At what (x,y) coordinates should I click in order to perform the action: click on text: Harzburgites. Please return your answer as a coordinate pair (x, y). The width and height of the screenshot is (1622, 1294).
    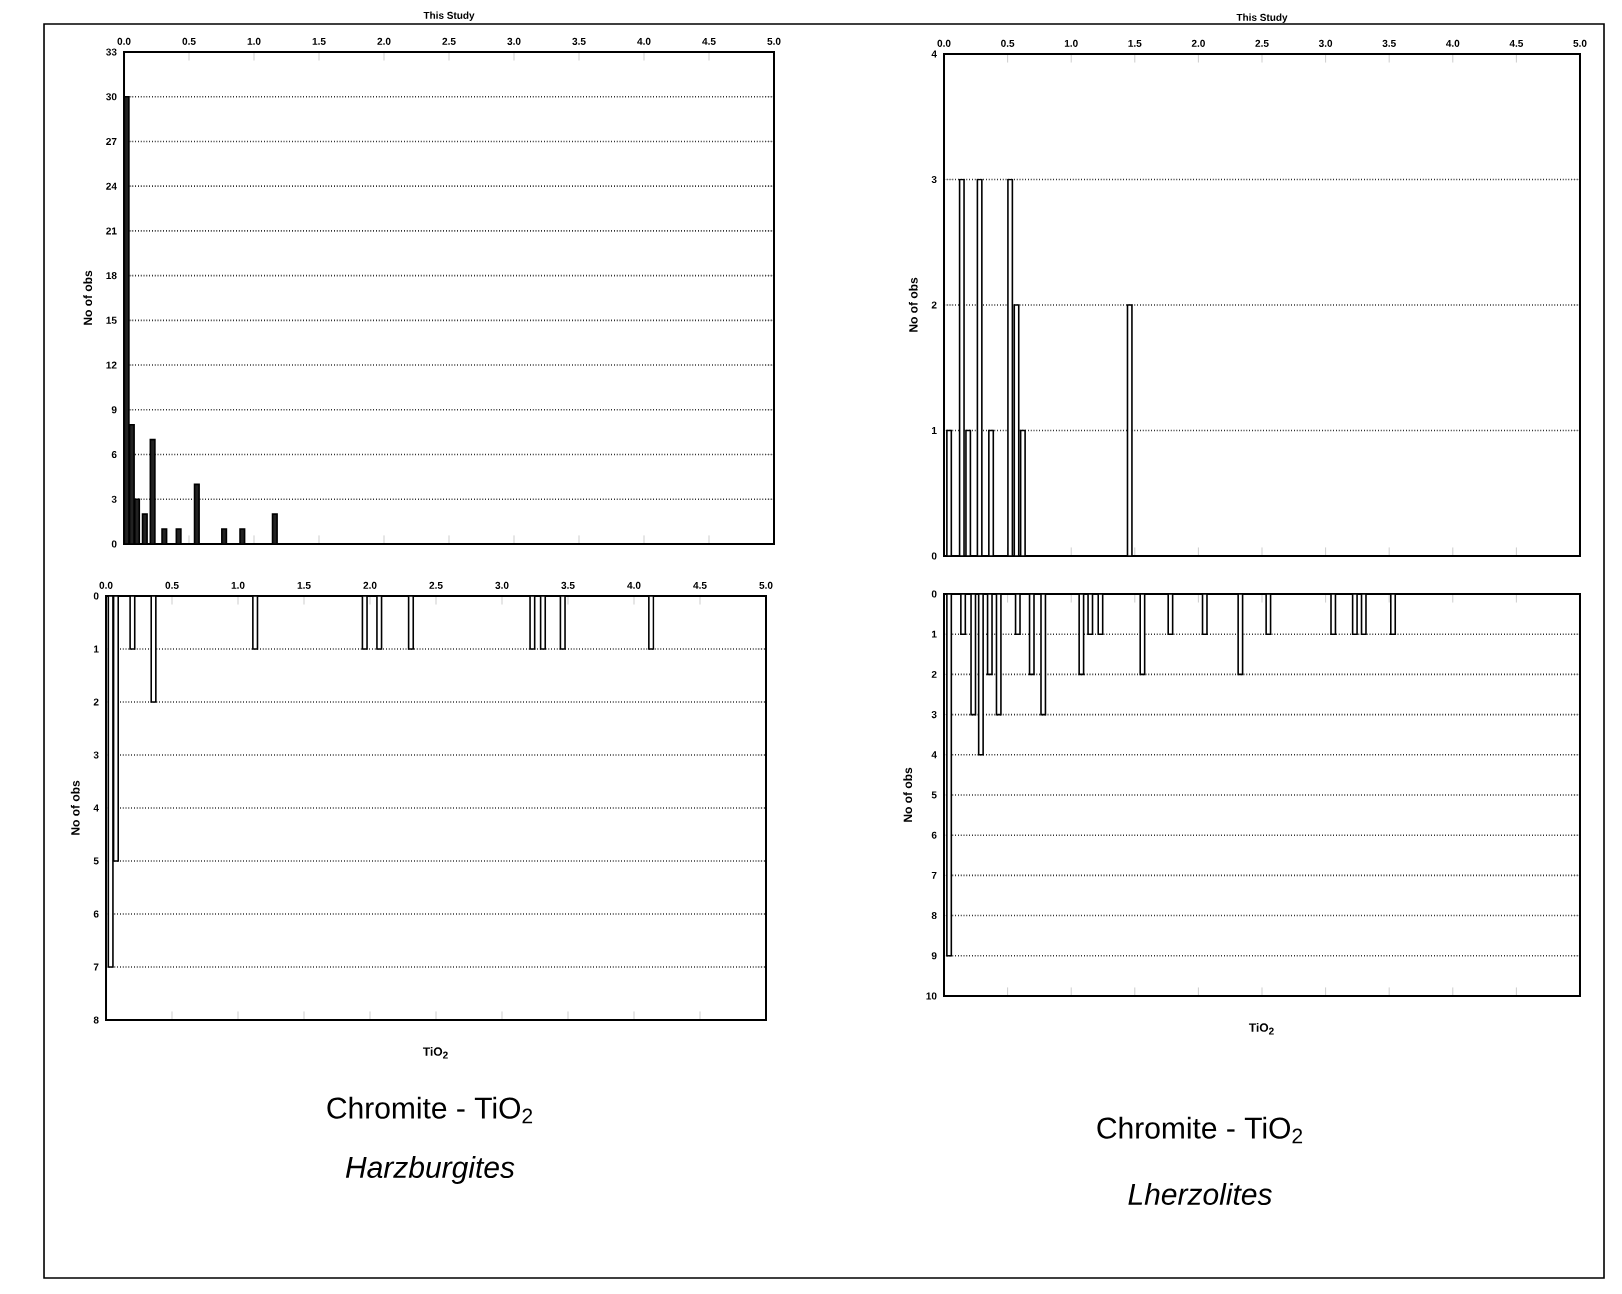
    Looking at the image, I should click on (430, 1169).